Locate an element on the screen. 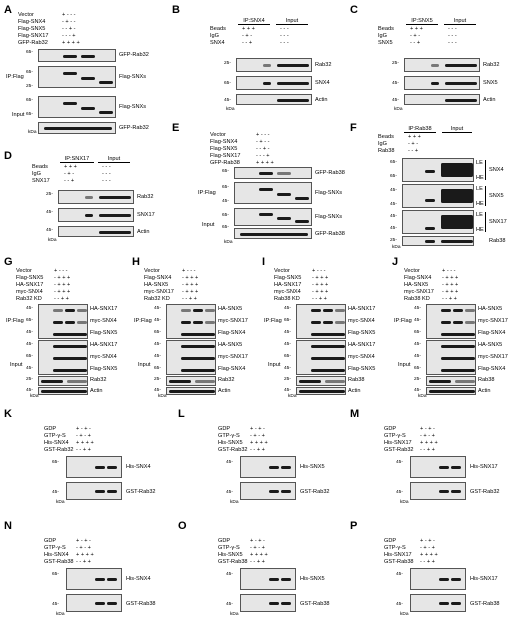 This screenshot has width=520, height=631. row-label: Beads is located at coordinates (40, 167).